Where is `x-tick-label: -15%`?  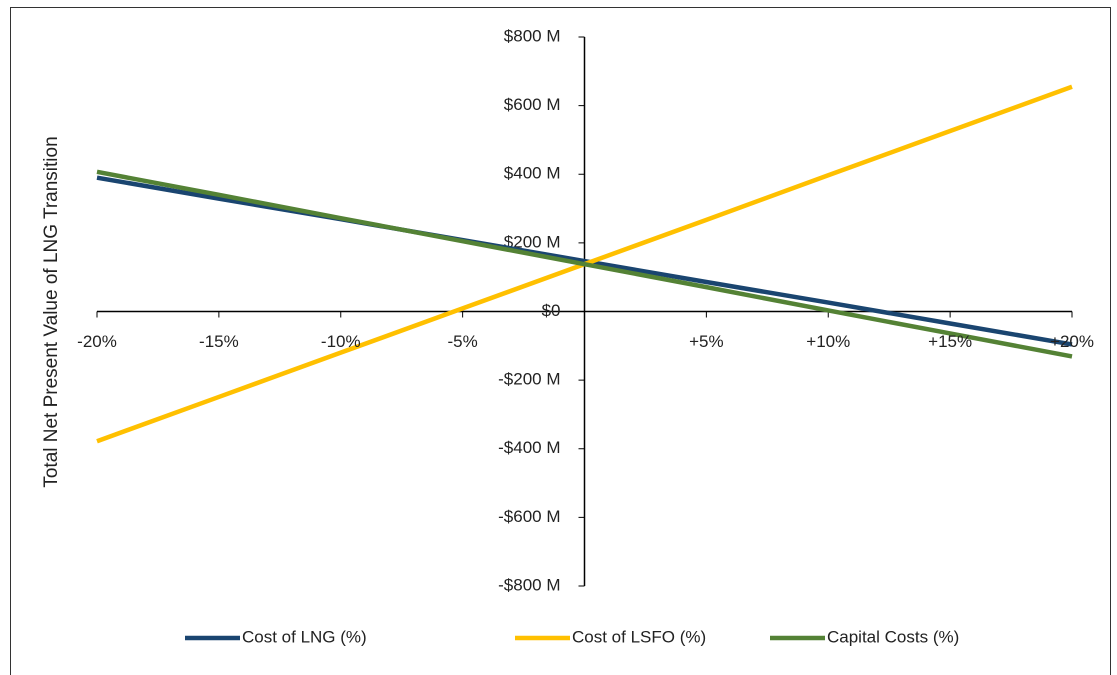 x-tick-label: -15% is located at coordinates (219, 341).